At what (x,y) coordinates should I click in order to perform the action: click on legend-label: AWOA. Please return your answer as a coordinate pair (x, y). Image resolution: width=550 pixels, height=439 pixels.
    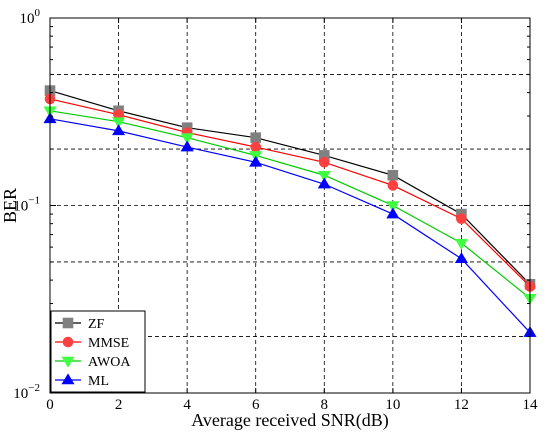
    Looking at the image, I should click on (109, 362).